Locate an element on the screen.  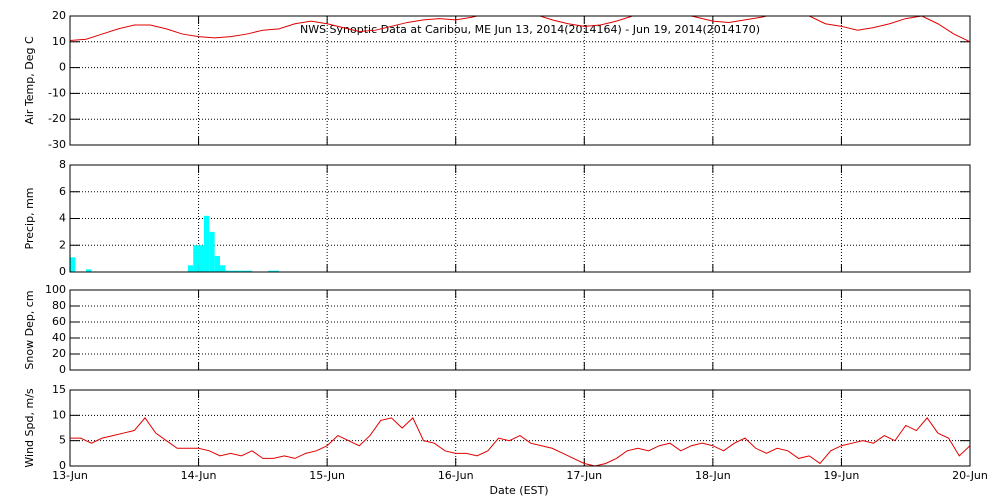
y-tick-label: 100 is located at coordinates (55, 289).